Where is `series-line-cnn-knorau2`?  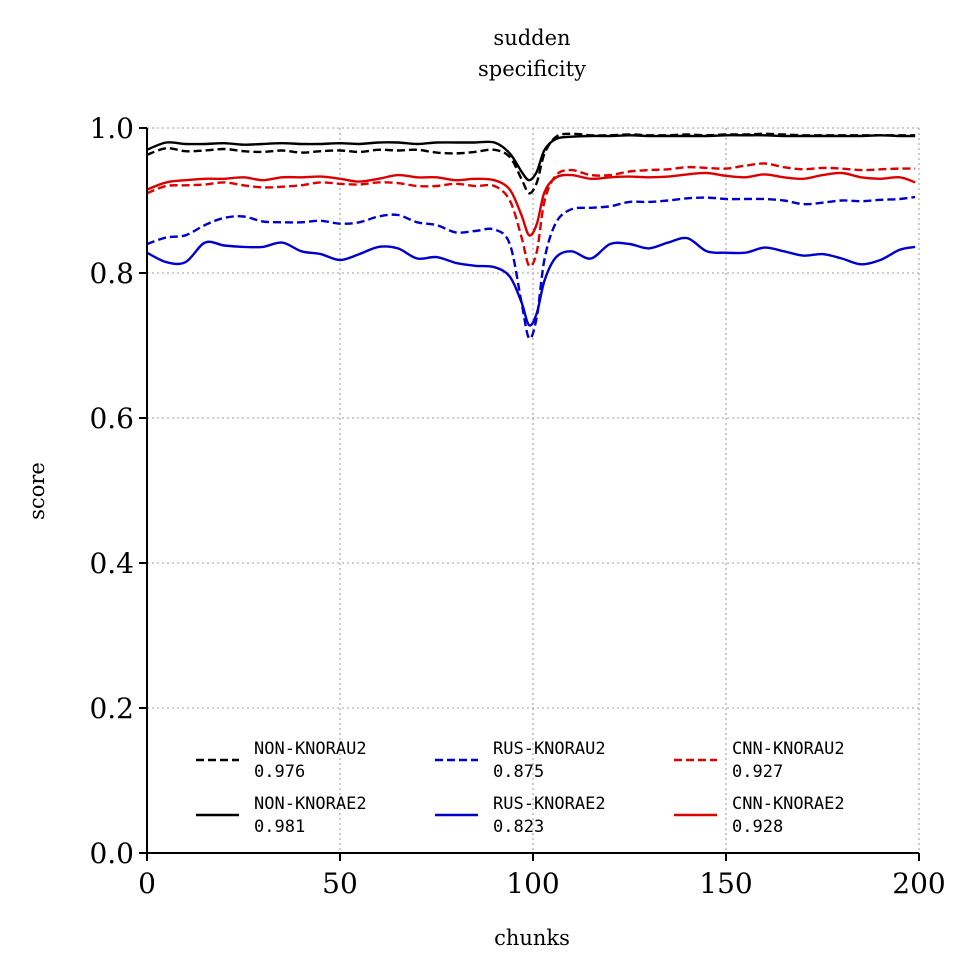 series-line-cnn-knorau2 is located at coordinates (531, 215).